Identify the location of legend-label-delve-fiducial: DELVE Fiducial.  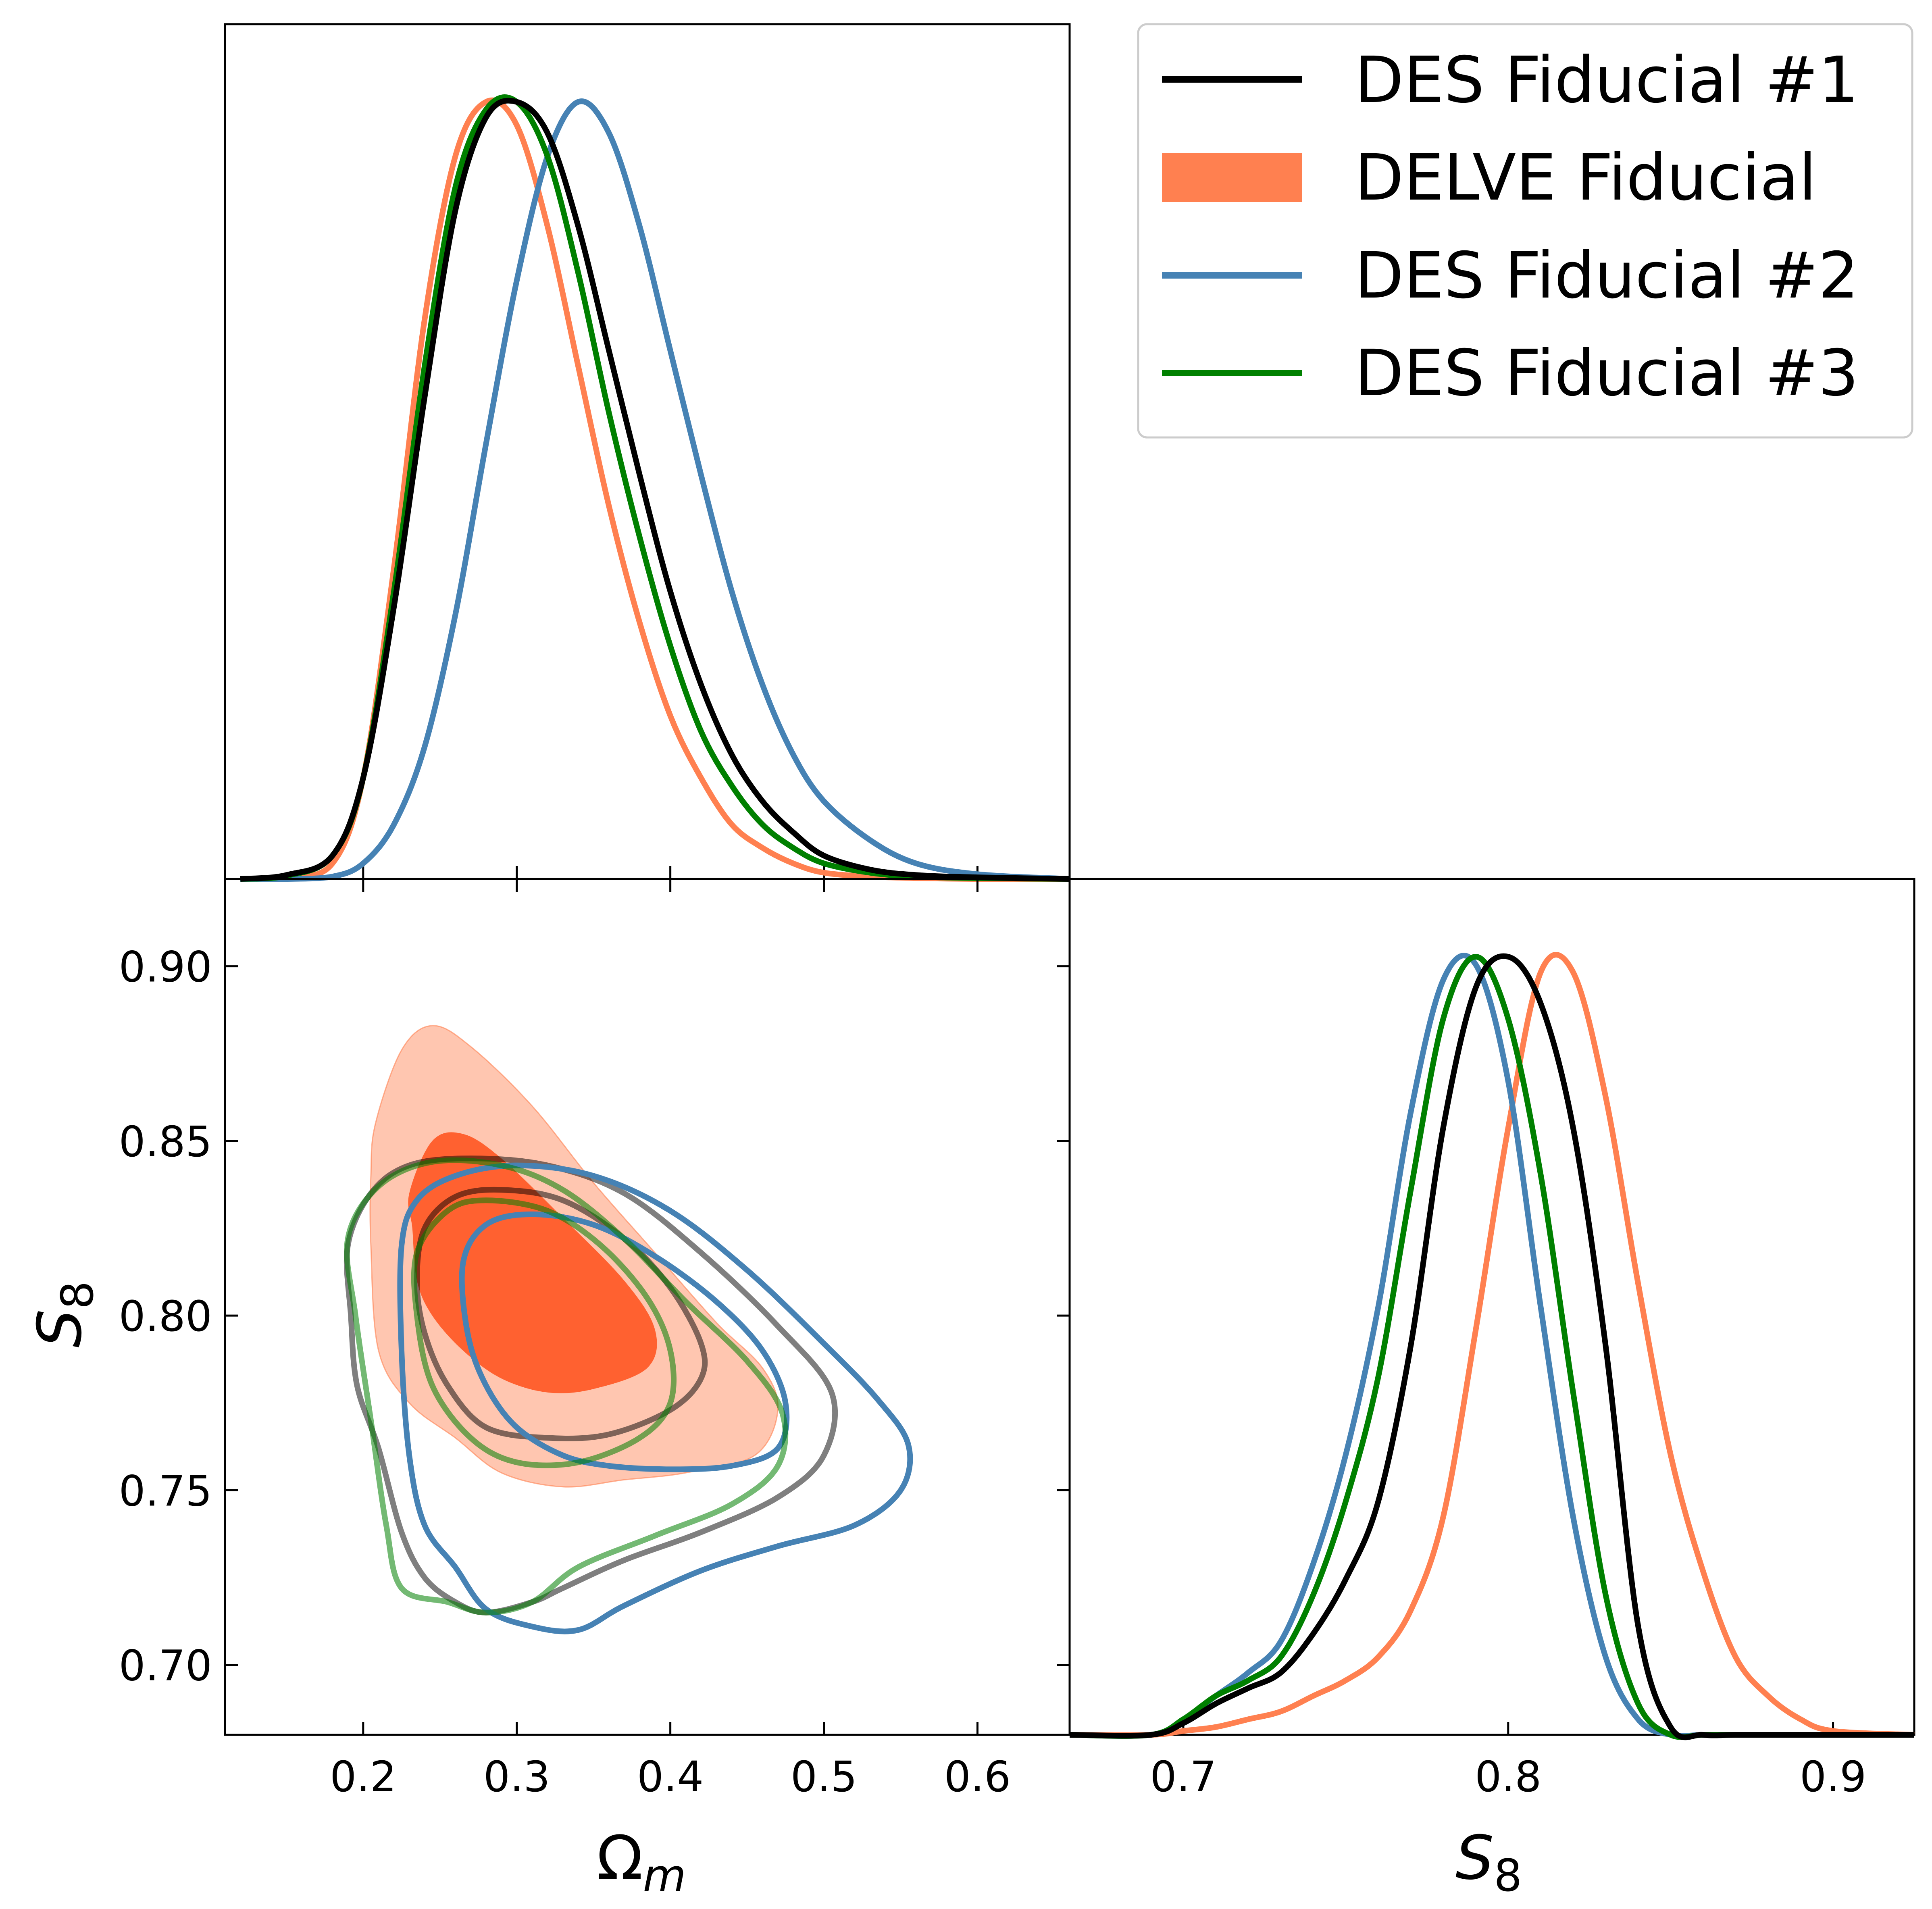
(1586, 178).